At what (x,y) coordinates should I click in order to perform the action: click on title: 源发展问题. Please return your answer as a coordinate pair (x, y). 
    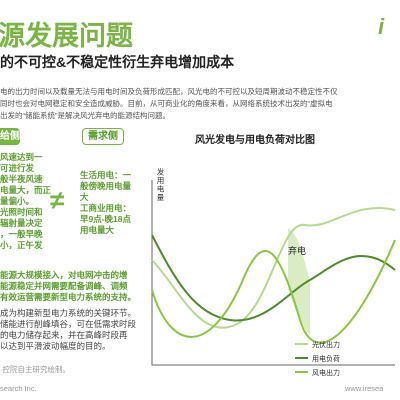
    Looking at the image, I should click on (66, 36).